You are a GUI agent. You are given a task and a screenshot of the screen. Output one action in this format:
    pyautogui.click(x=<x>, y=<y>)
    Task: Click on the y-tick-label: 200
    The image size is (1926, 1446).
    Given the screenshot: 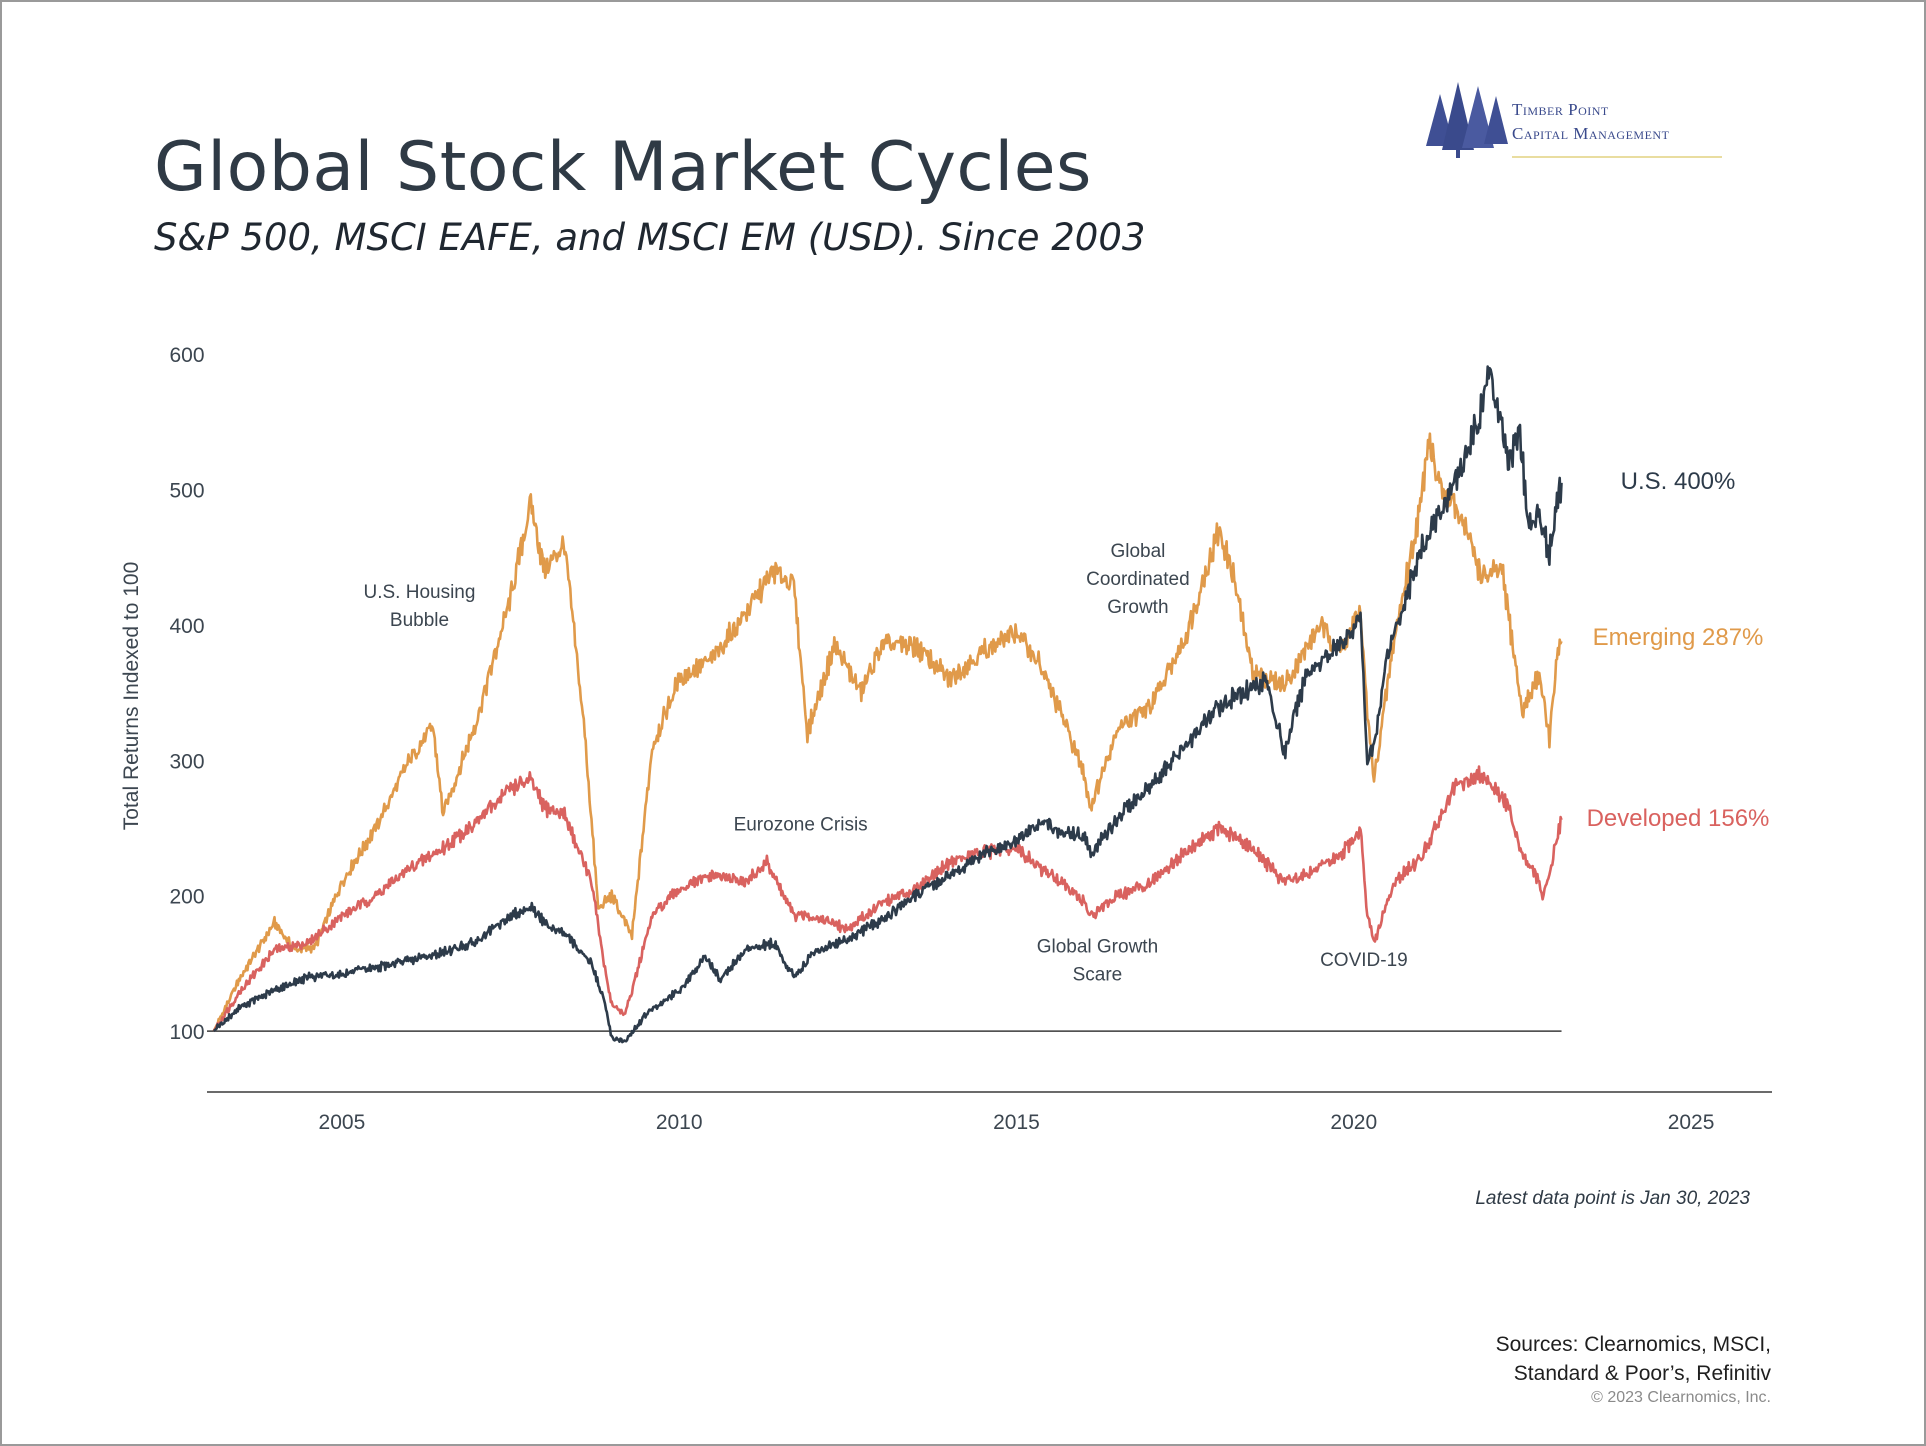 What is the action you would take?
    pyautogui.click(x=186, y=897)
    